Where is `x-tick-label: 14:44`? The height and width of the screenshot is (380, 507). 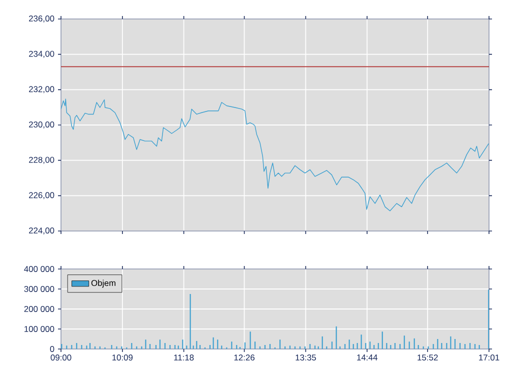 x-tick-label: 14:44 is located at coordinates (367, 357).